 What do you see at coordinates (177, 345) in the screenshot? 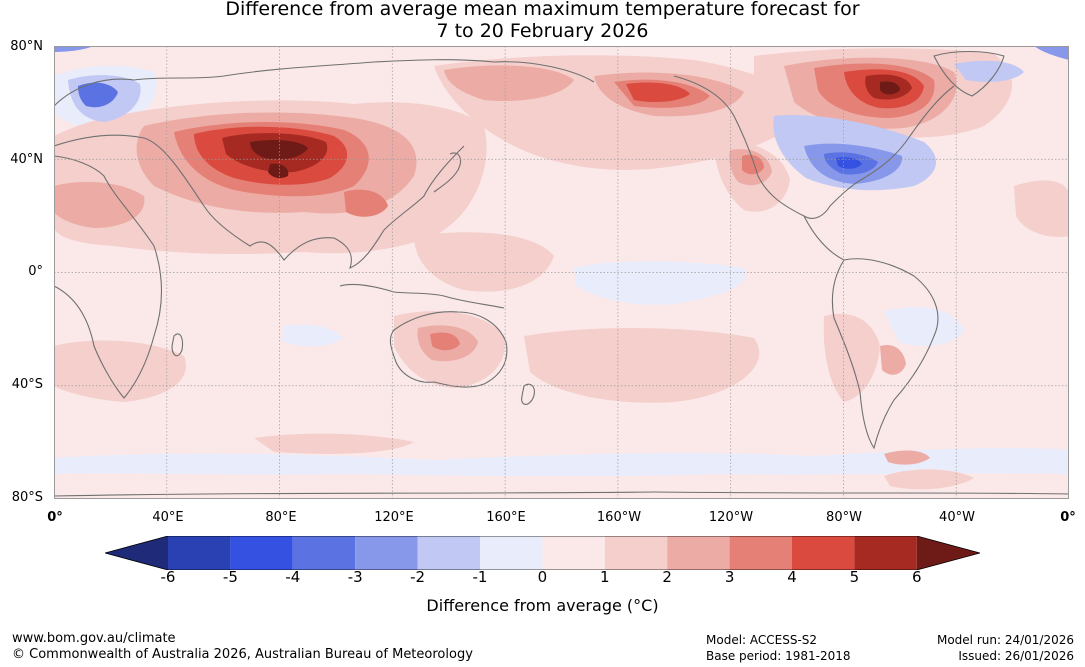
I see `coast-madagascar` at bounding box center [177, 345].